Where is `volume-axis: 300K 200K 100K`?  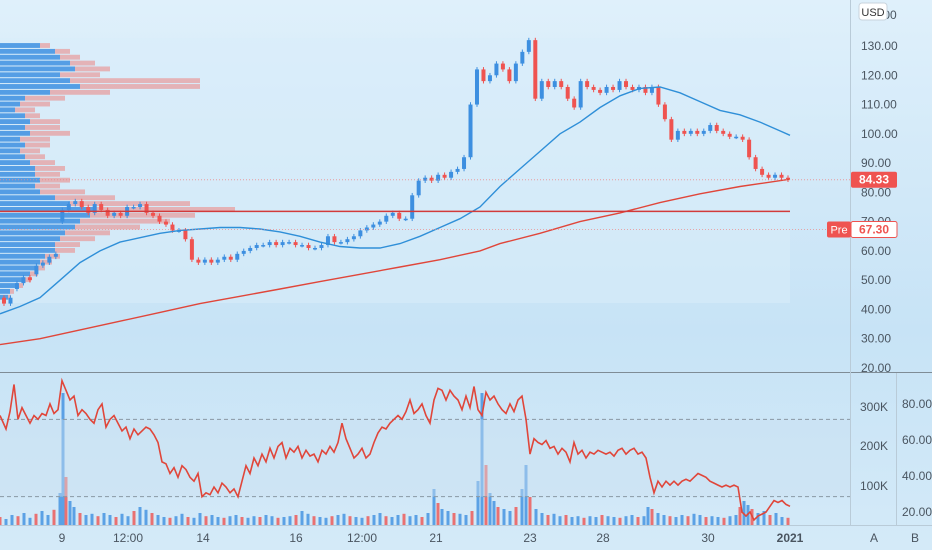
volume-axis: 300K 200K 100K is located at coordinates (874, 446).